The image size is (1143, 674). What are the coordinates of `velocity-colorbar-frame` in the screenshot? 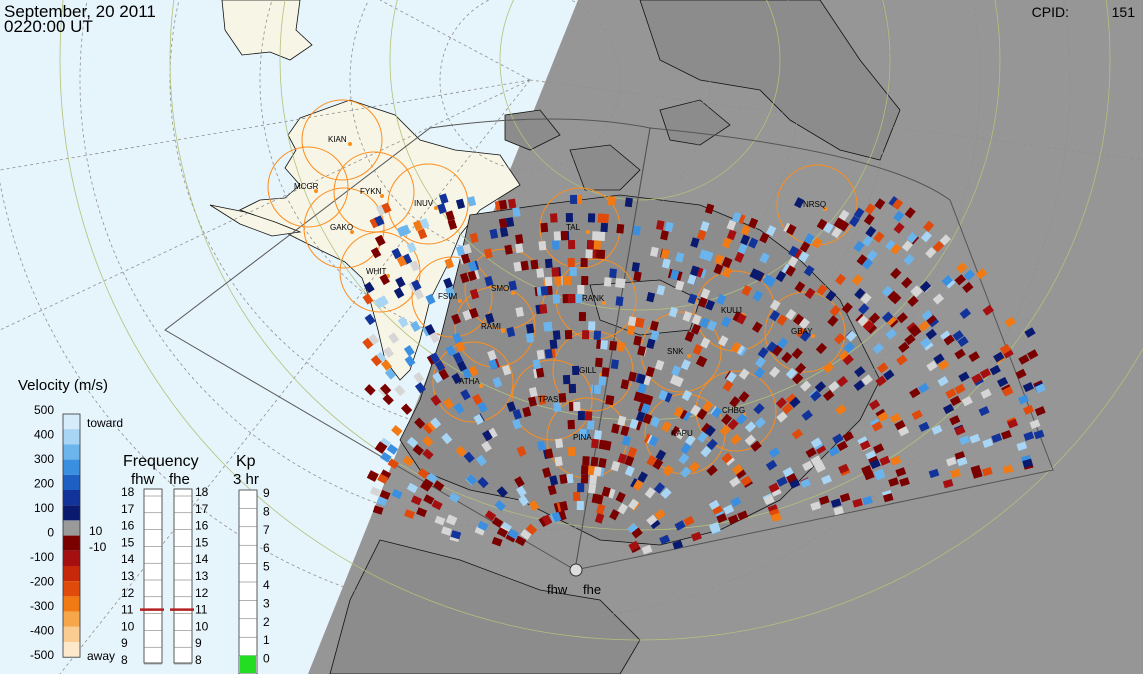 It's located at (71, 535).